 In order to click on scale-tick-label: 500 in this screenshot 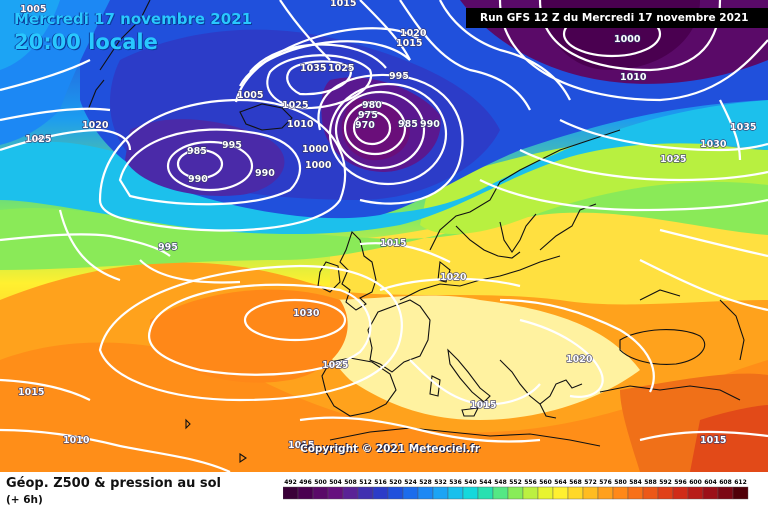, I will do `click(320, 482)`.